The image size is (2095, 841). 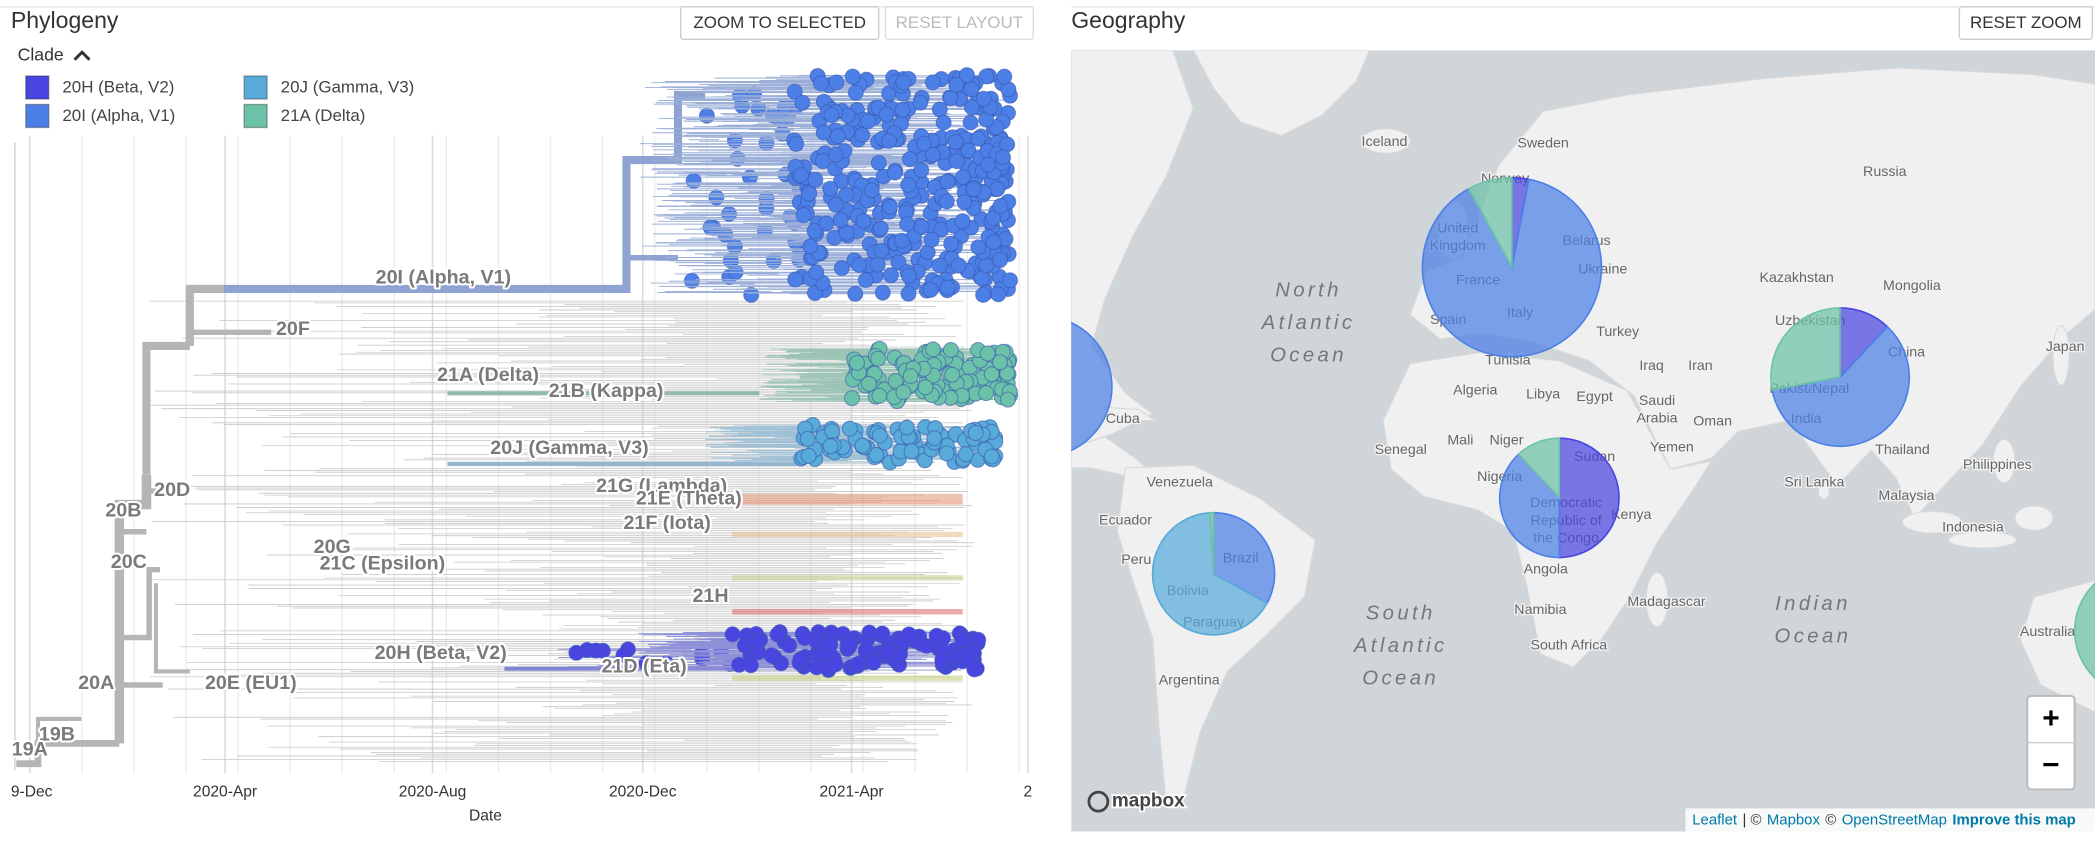 I want to click on place-label: Saudi Arabia, so click(x=1656, y=410).